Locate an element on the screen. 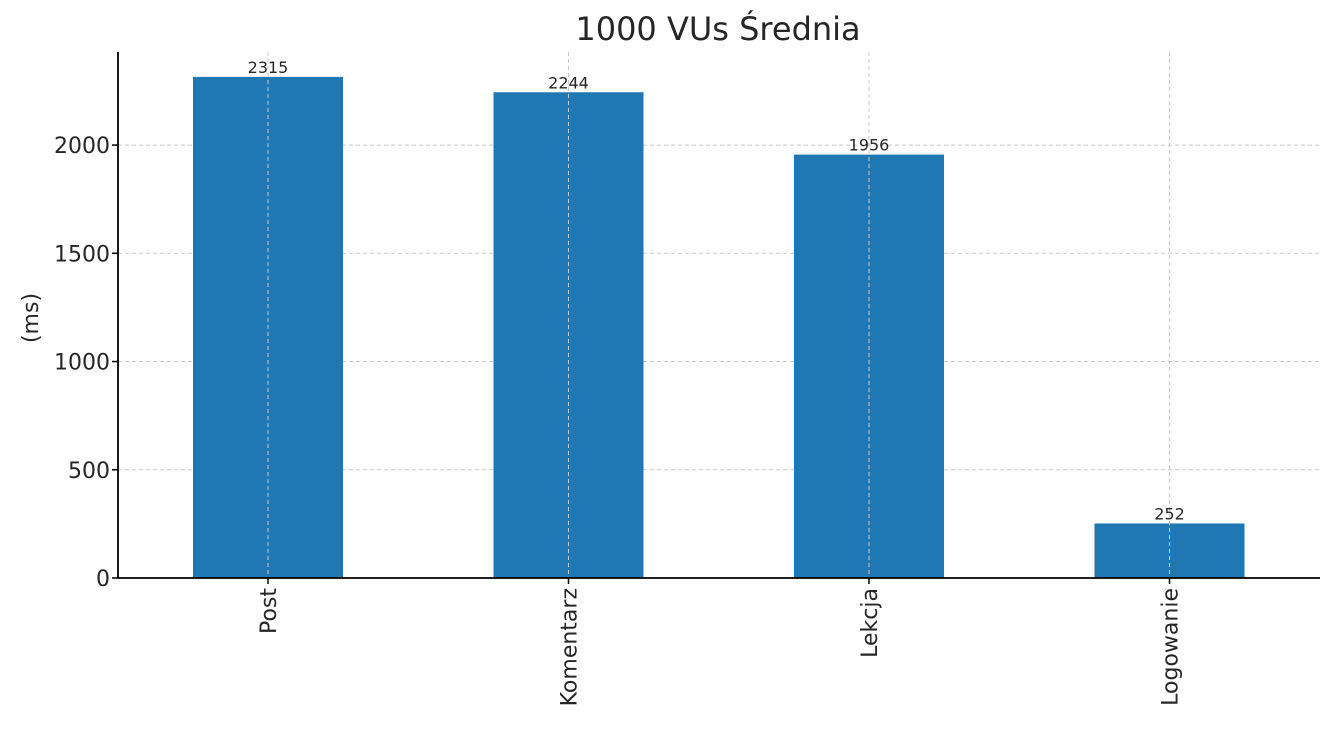 Image resolution: width=1334 pixels, height=739 pixels. x-tick-label: Logowanie is located at coordinates (1171, 647).